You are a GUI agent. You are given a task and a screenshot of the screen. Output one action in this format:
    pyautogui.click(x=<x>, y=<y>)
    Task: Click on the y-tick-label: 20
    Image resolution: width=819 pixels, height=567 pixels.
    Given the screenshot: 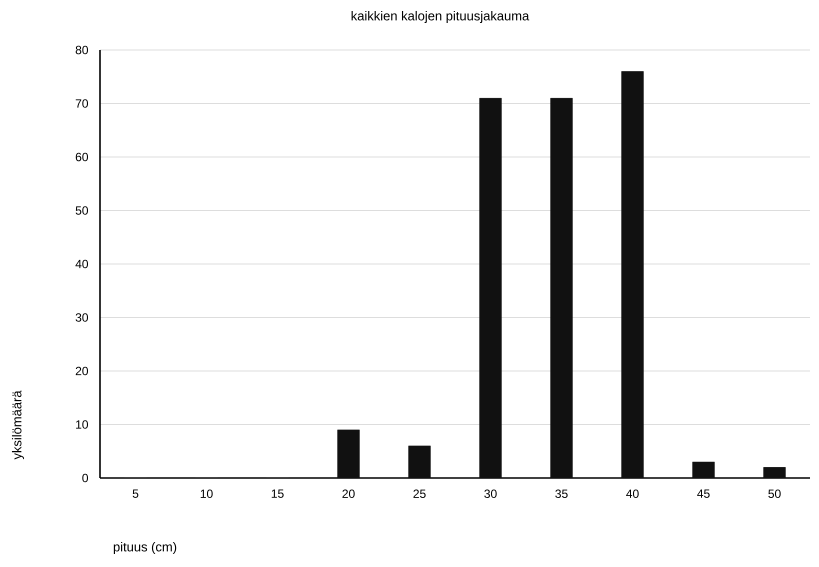 What is the action you would take?
    pyautogui.click(x=82, y=371)
    